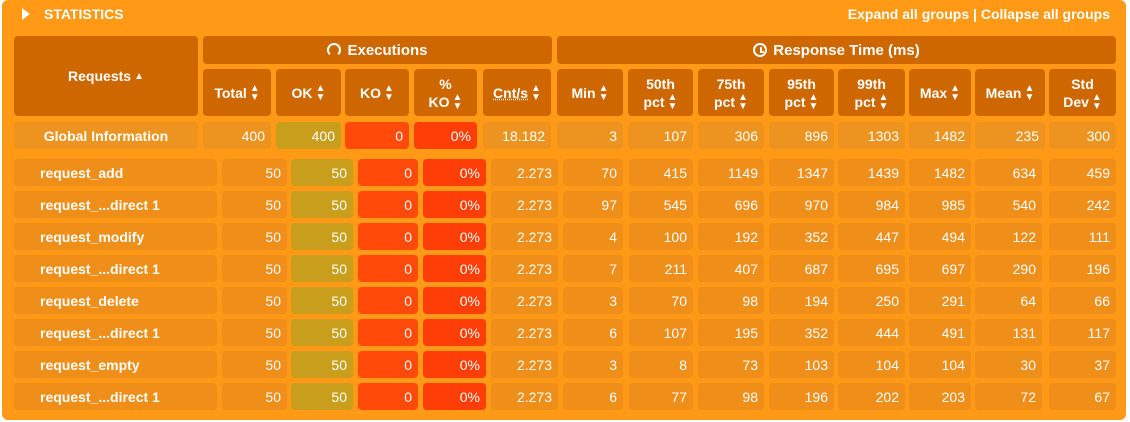 The height and width of the screenshot is (422, 1130). What do you see at coordinates (816, 332) in the screenshot?
I see `cell-value: 352` at bounding box center [816, 332].